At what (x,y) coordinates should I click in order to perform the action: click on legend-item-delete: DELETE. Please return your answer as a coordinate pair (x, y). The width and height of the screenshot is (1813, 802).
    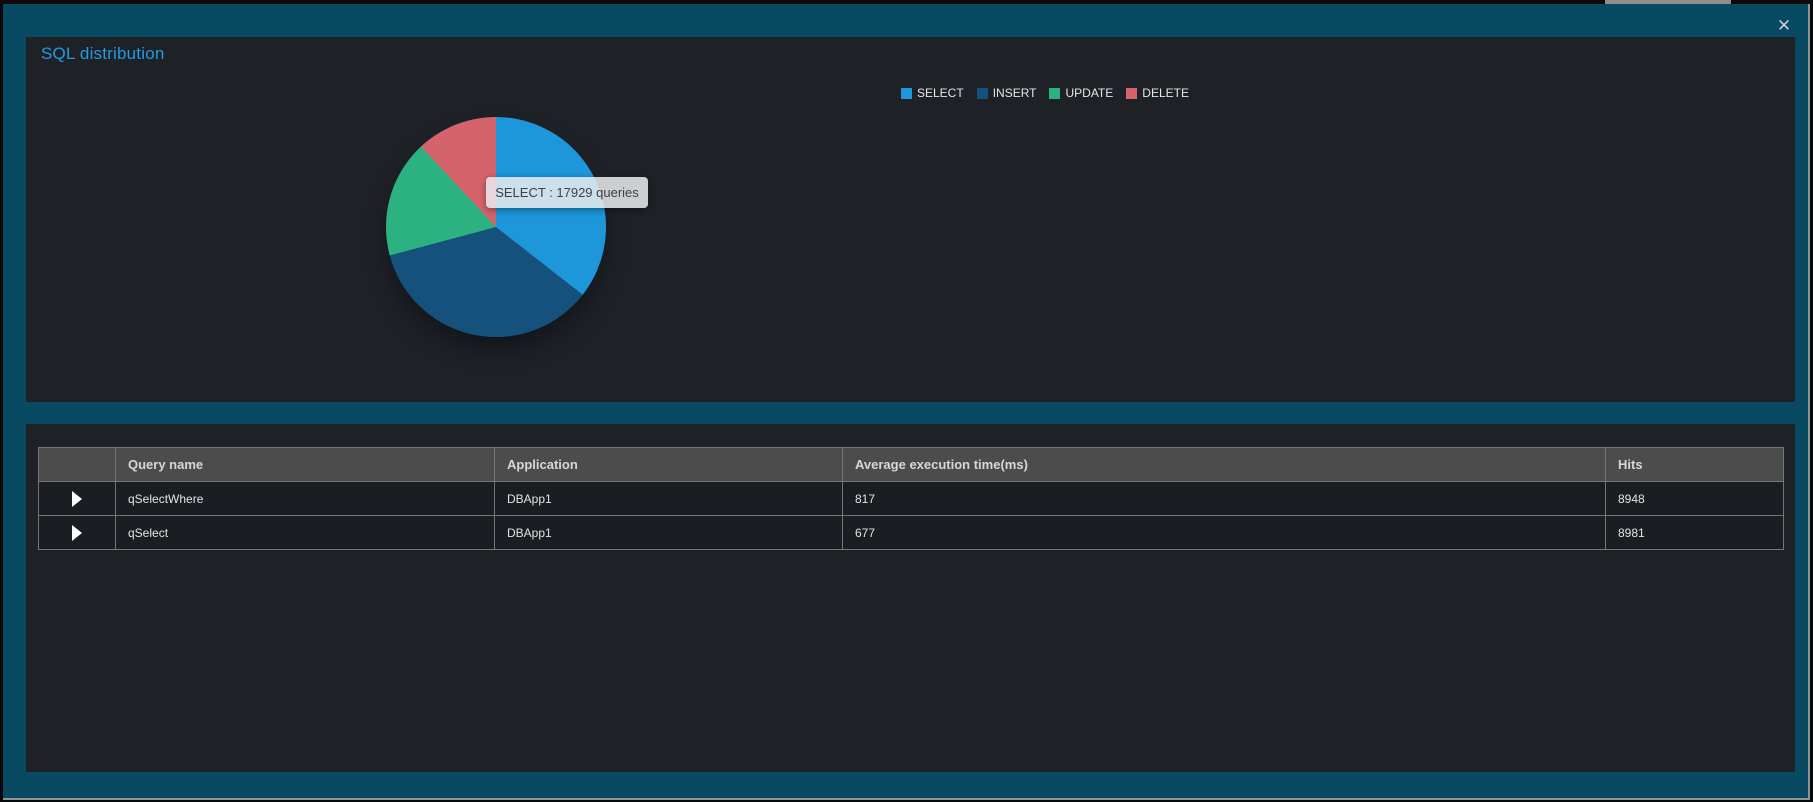
    Looking at the image, I should click on (1157, 93).